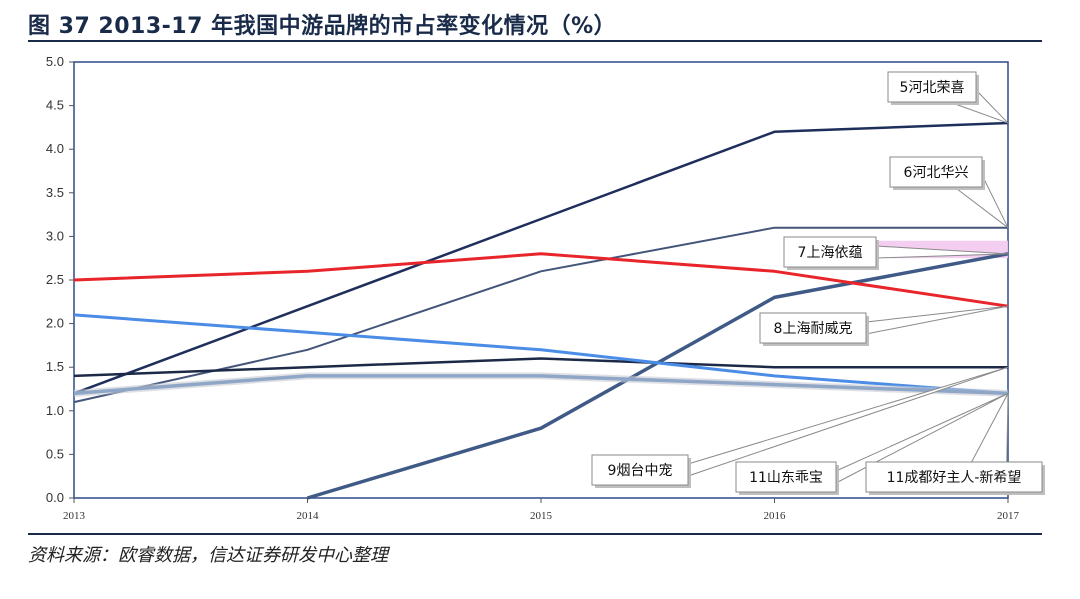 The height and width of the screenshot is (599, 1080). Describe the element at coordinates (308, 516) in the screenshot. I see `x-tick-label: 2014` at that location.